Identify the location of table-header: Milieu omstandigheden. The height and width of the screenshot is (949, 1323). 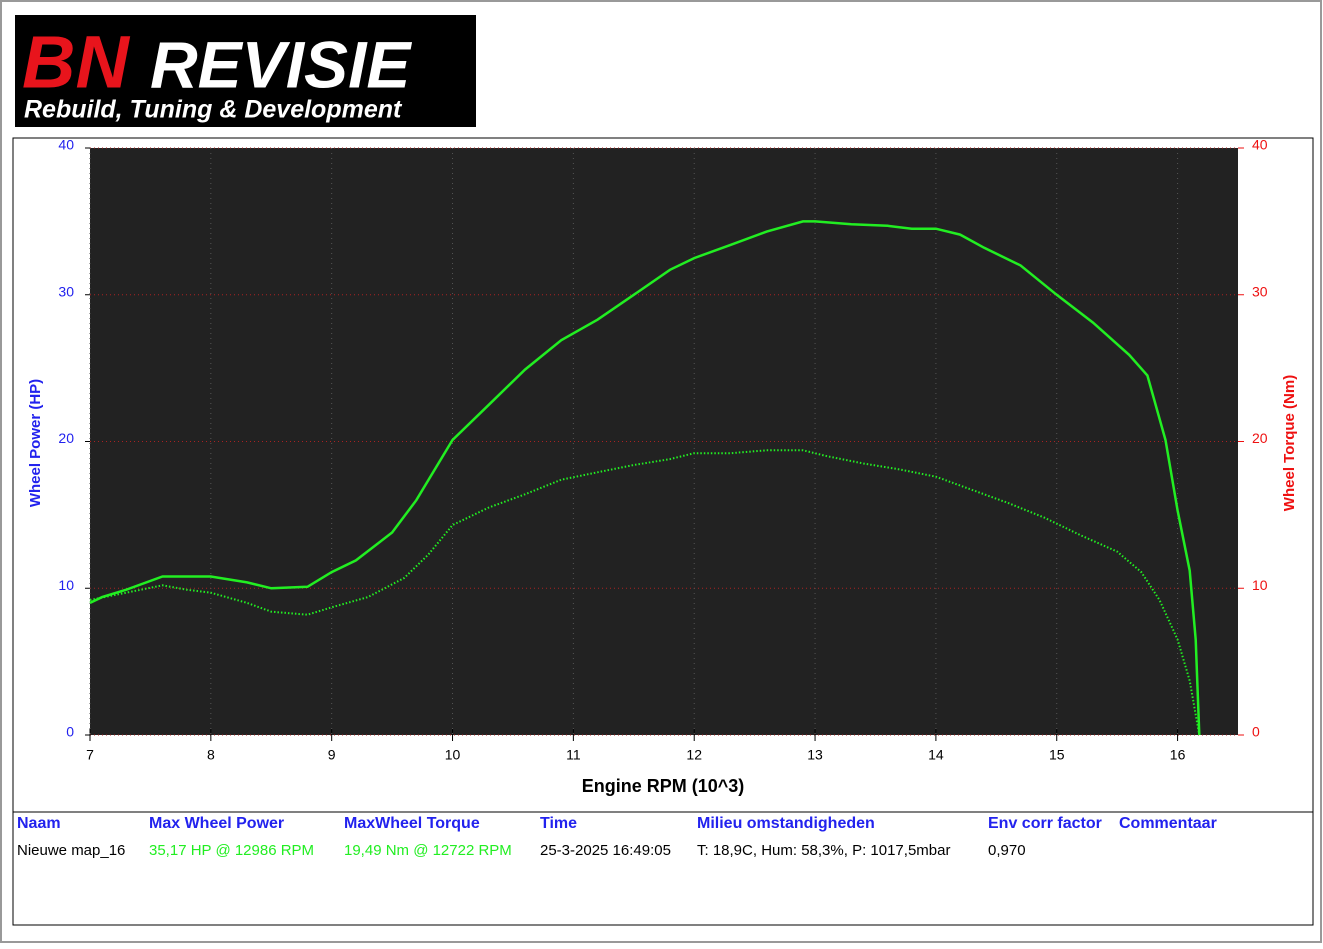
(786, 823).